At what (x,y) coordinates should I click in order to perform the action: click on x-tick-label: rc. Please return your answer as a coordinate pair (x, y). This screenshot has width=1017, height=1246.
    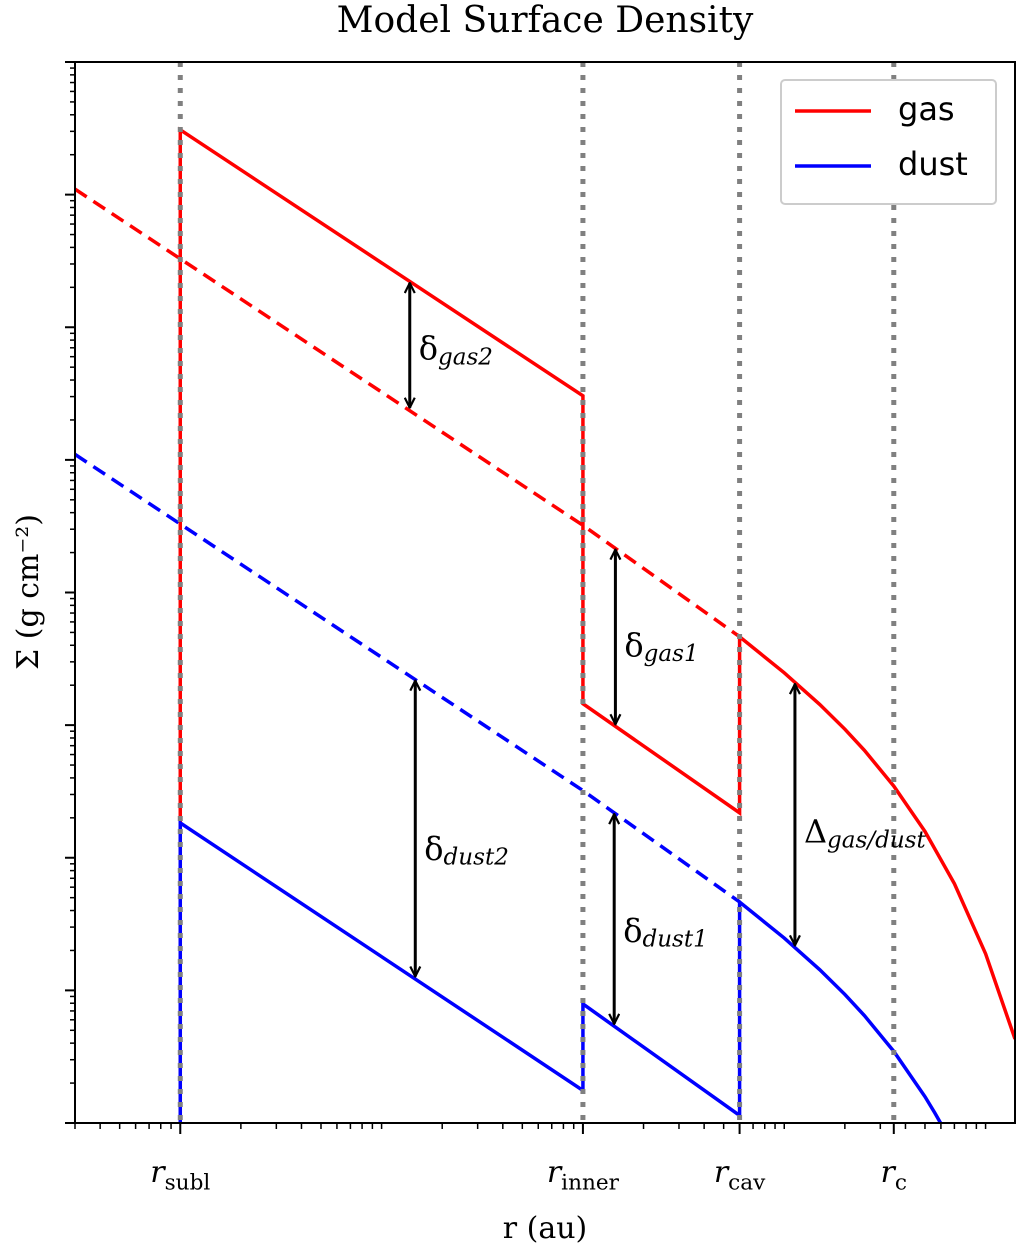
    Looking at the image, I should click on (894, 1175).